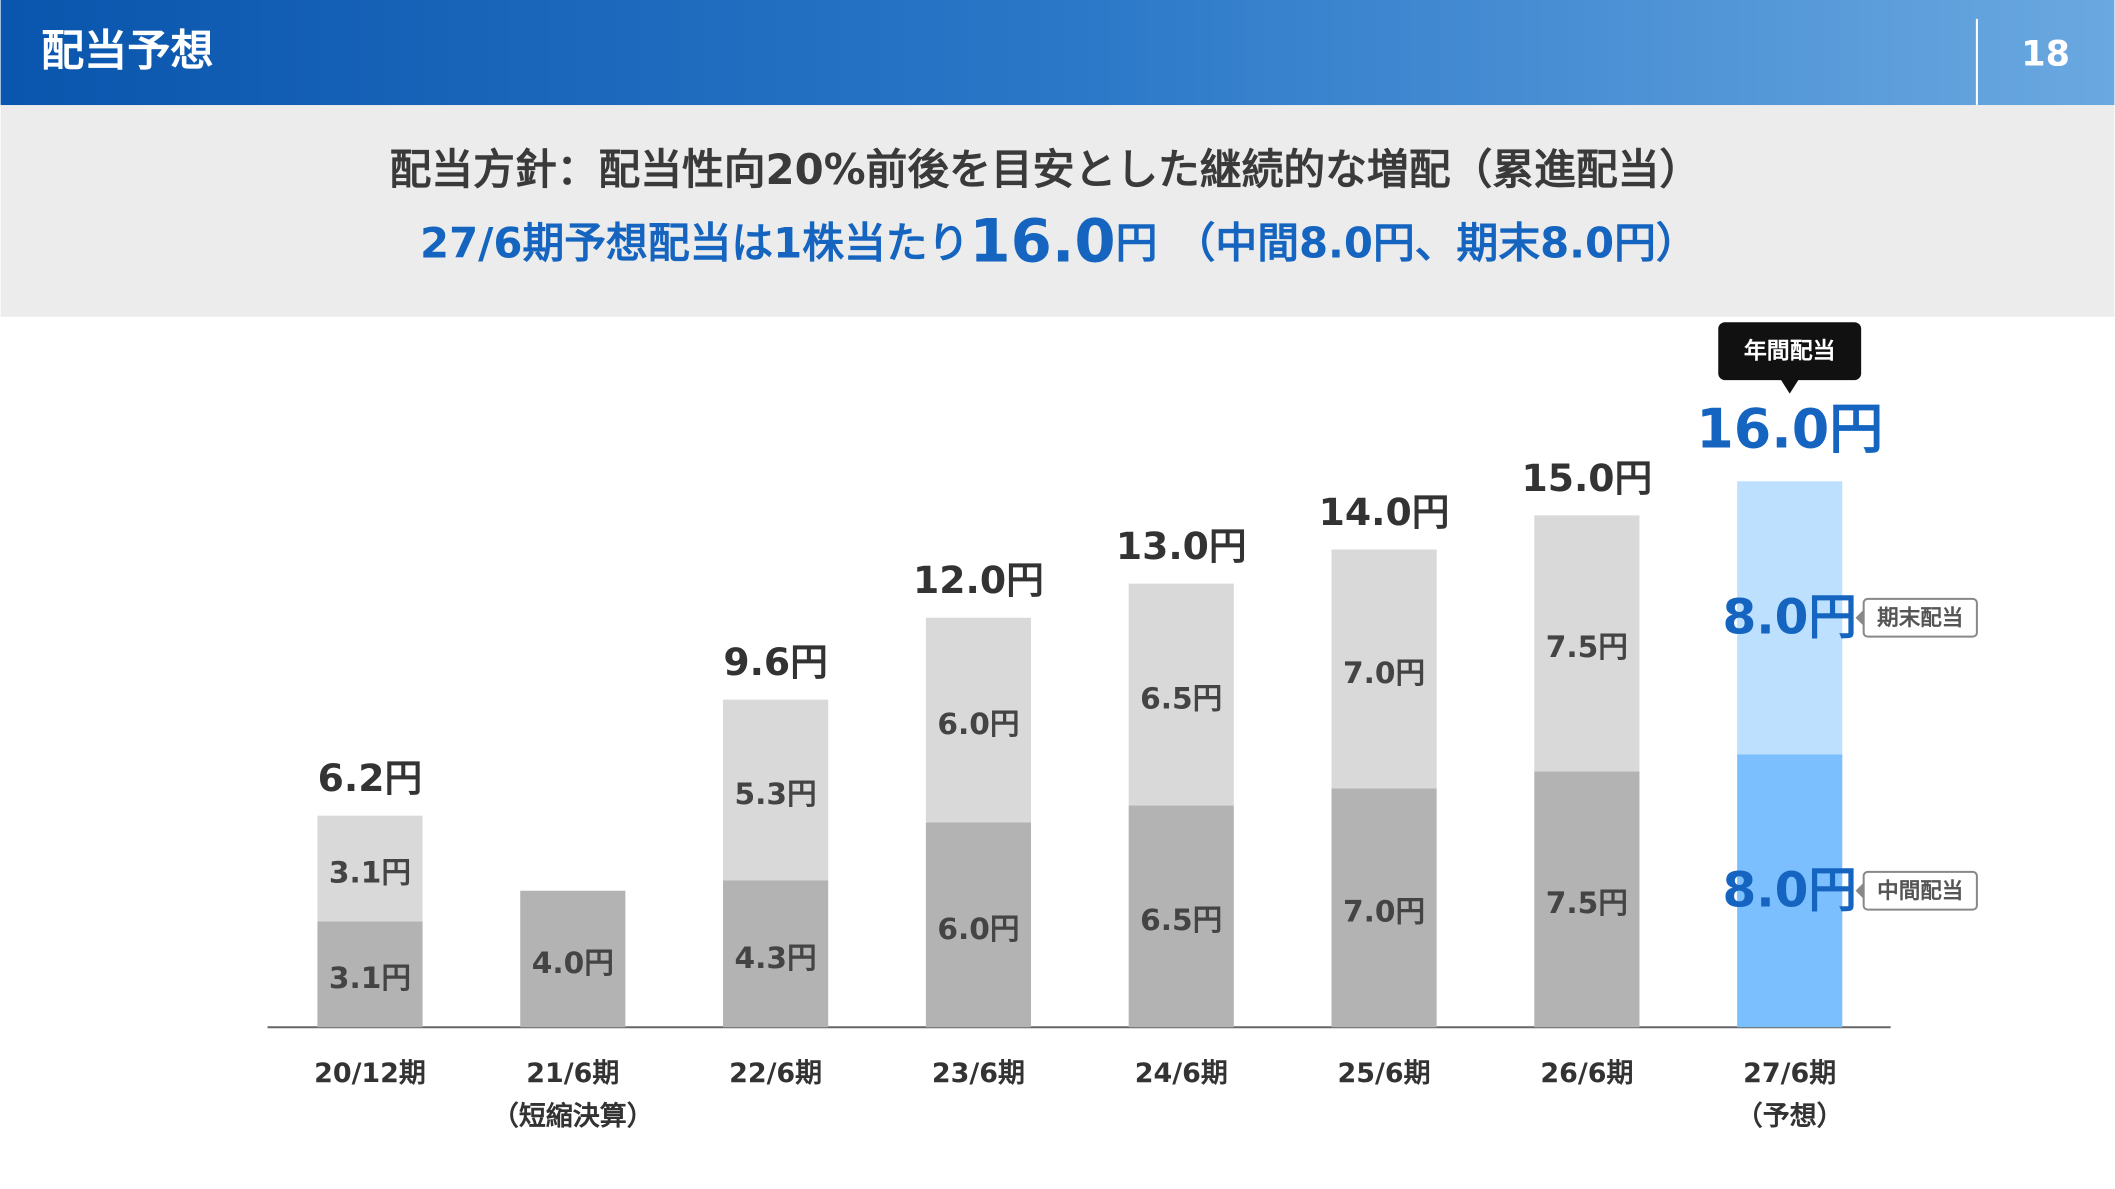 This screenshot has width=2115, height=1189. What do you see at coordinates (1181, 1073) in the screenshot?
I see `x-tick-label: 24/6期` at bounding box center [1181, 1073].